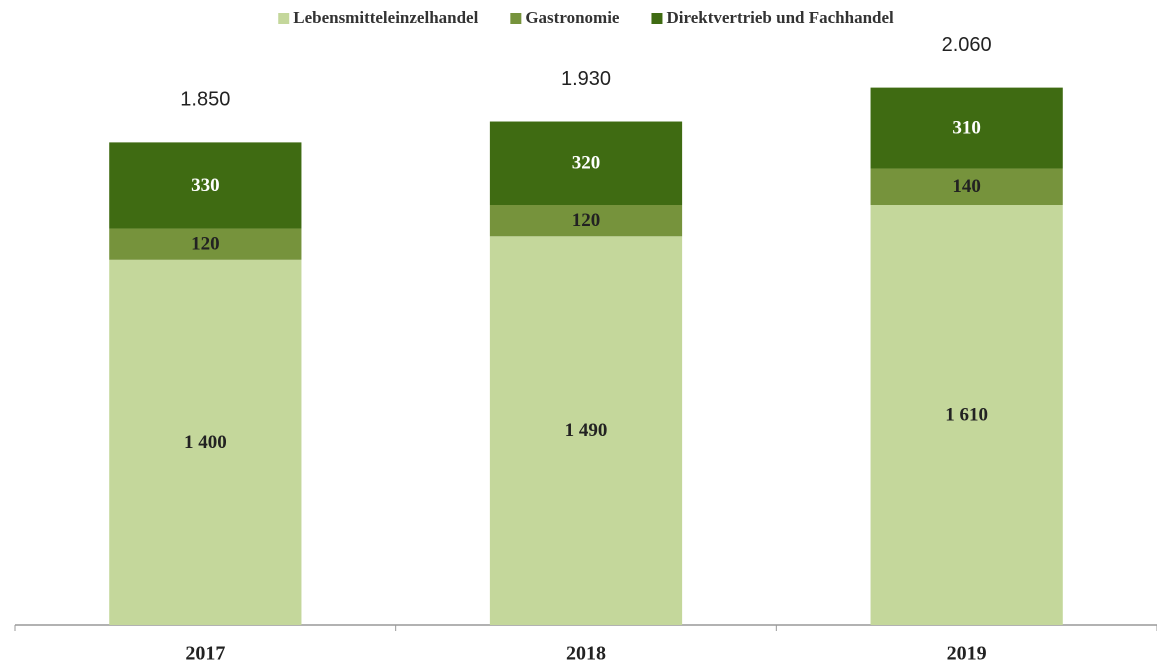 The image size is (1157, 664). What do you see at coordinates (586, 653) in the screenshot?
I see `x-tick-label: 2018` at bounding box center [586, 653].